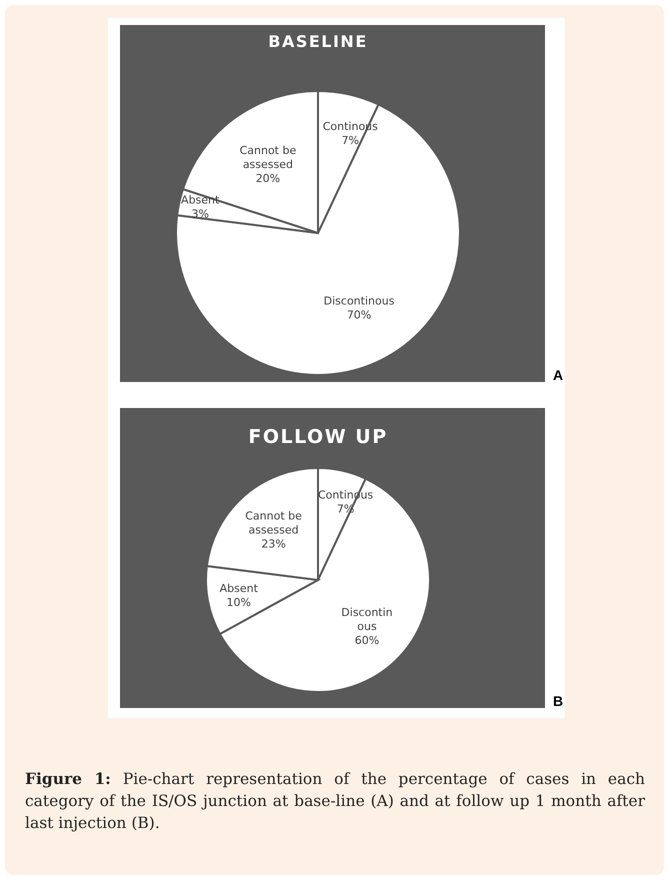 The image size is (669, 880). Describe the element at coordinates (351, 141) in the screenshot. I see `data-label: 7%` at that location.